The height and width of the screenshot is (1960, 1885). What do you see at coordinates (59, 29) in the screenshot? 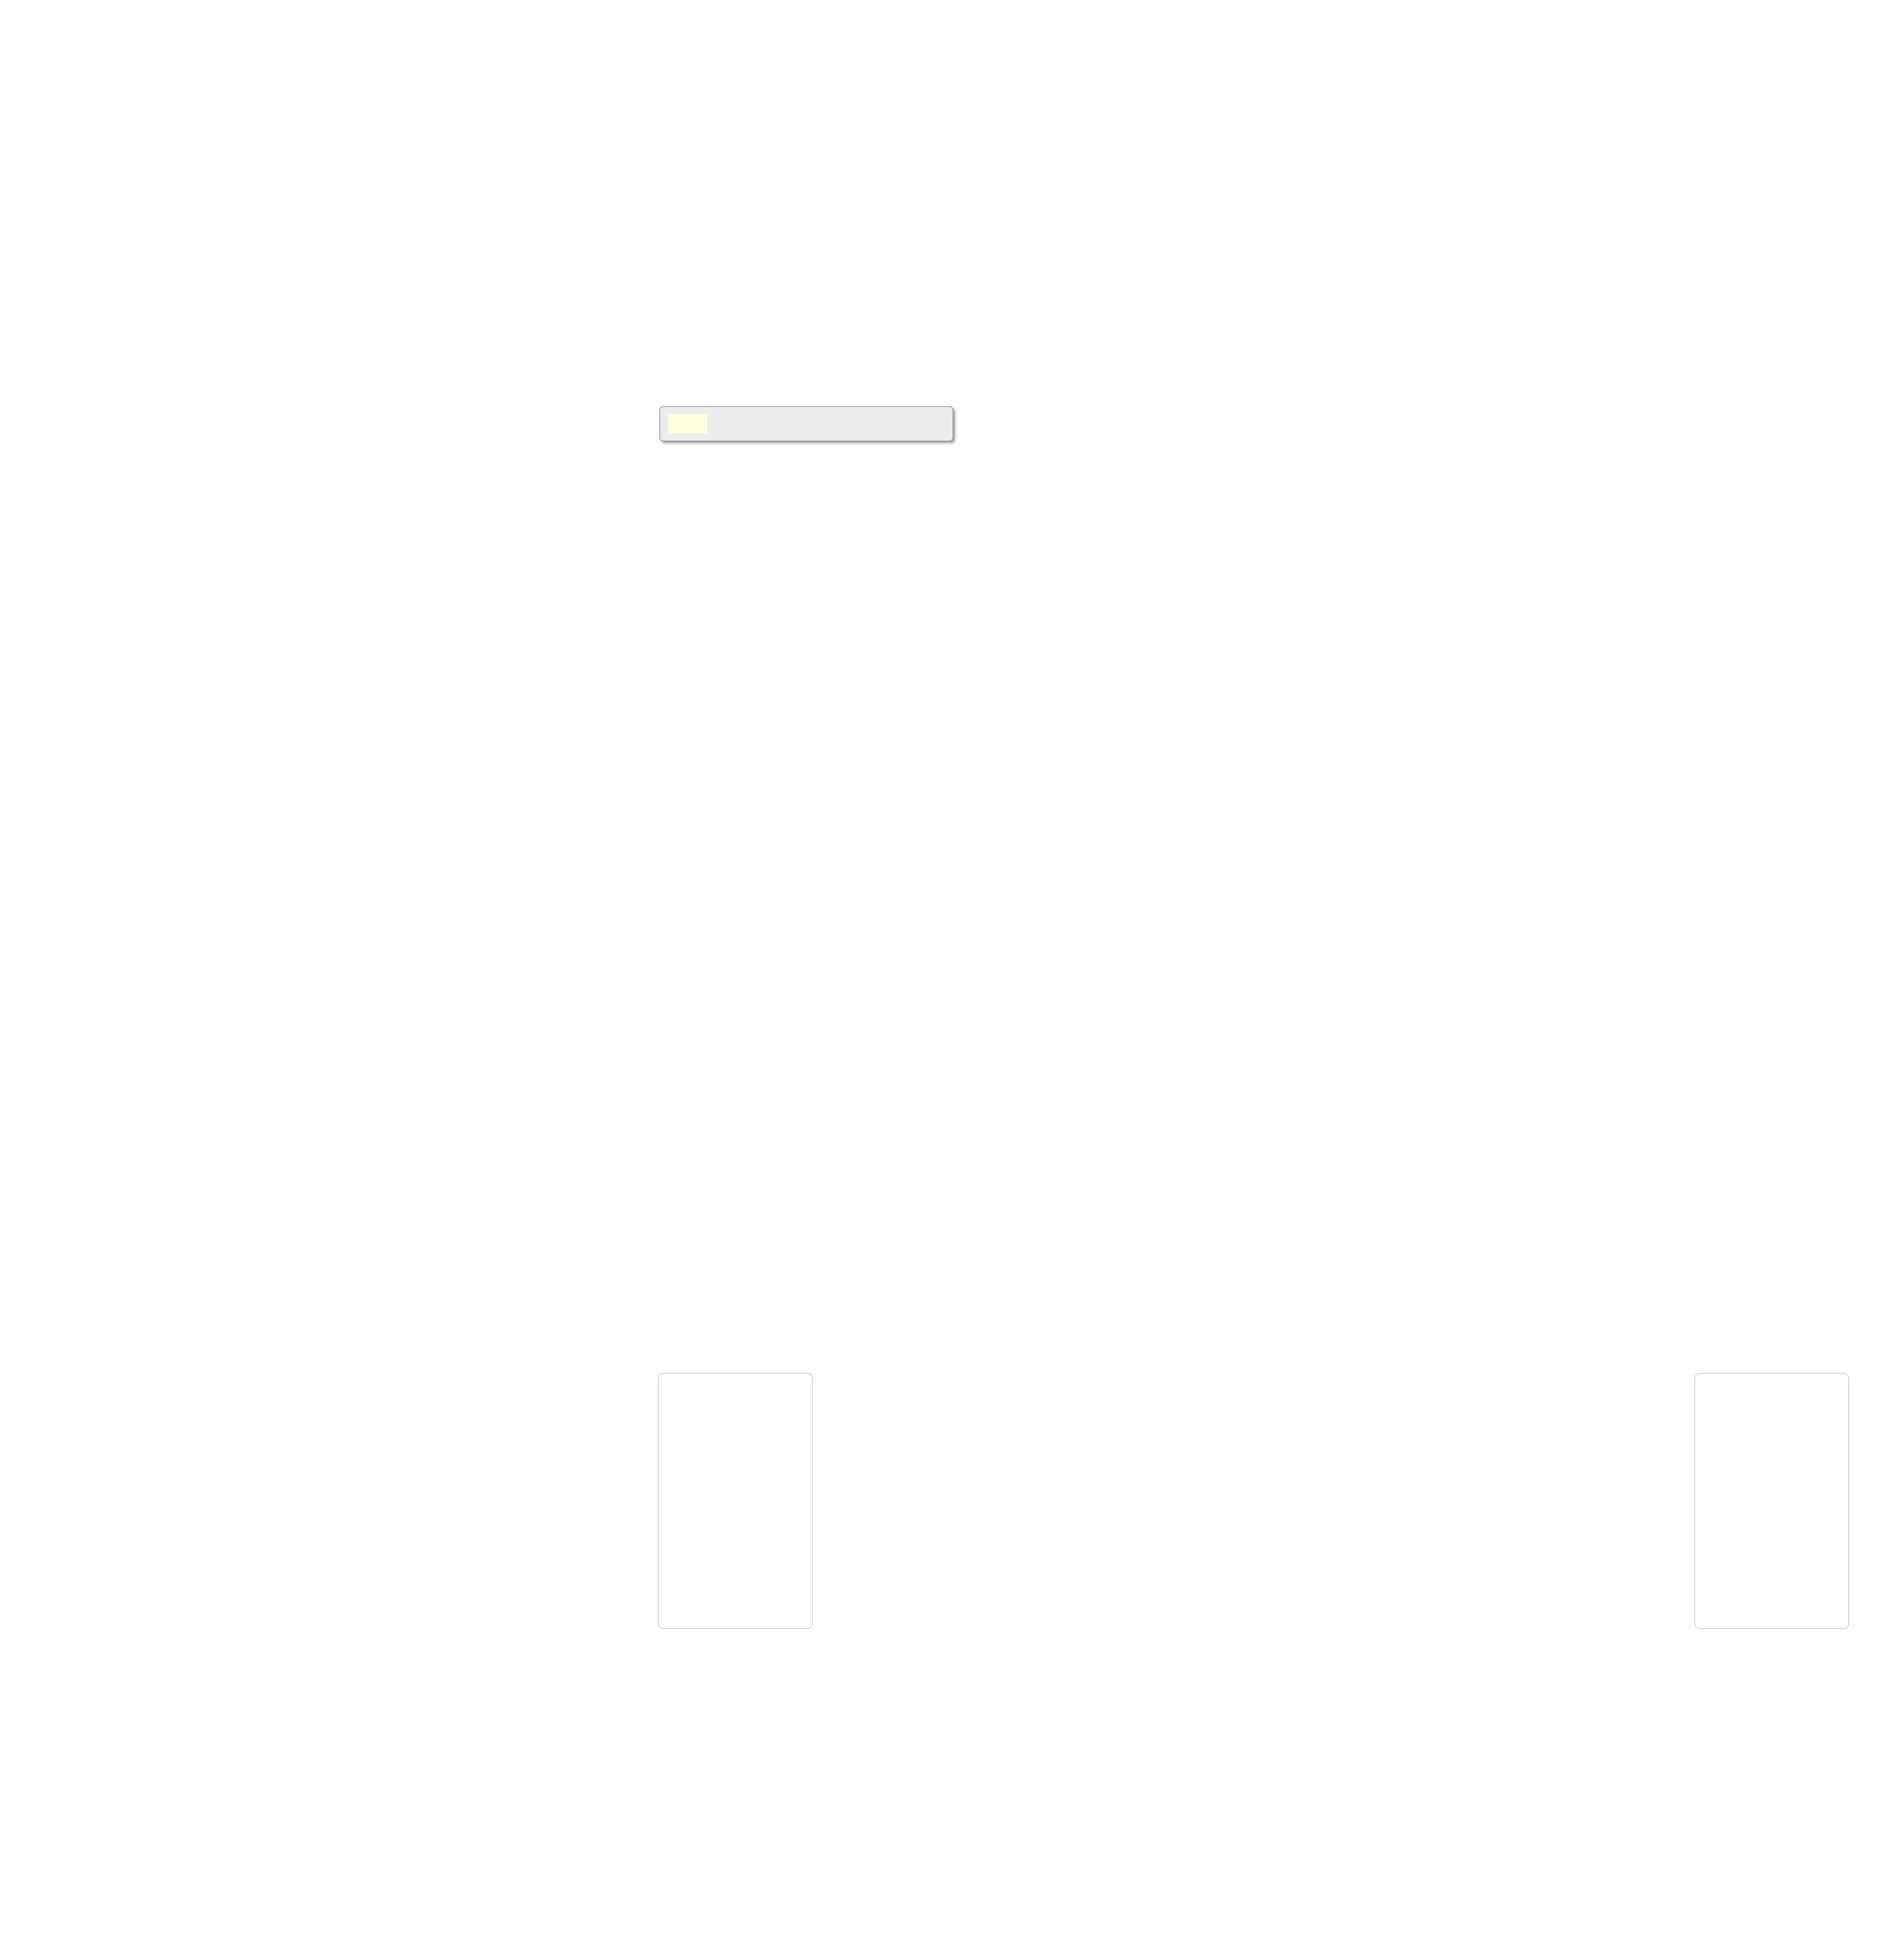
I see `footer-logos` at bounding box center [59, 29].